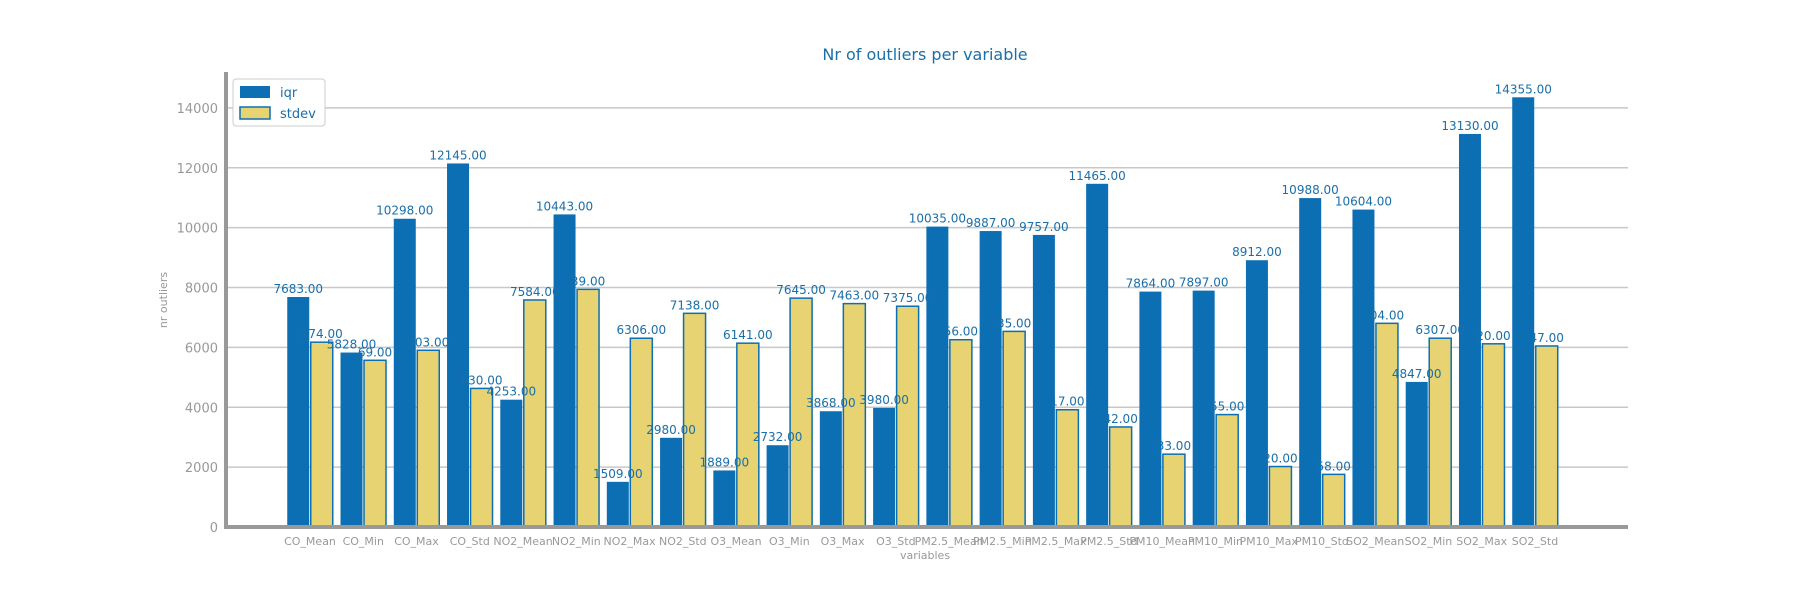 This screenshot has width=1800, height=604. Describe the element at coordinates (1204, 283) in the screenshot. I see `data-label-iqr: 7897.00` at that location.